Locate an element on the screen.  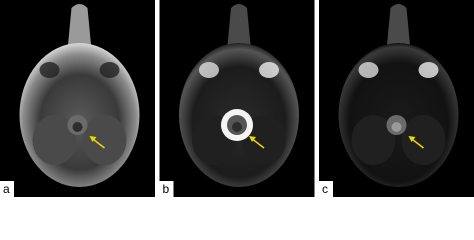
panel-label: a is located at coordinates (6, 189).